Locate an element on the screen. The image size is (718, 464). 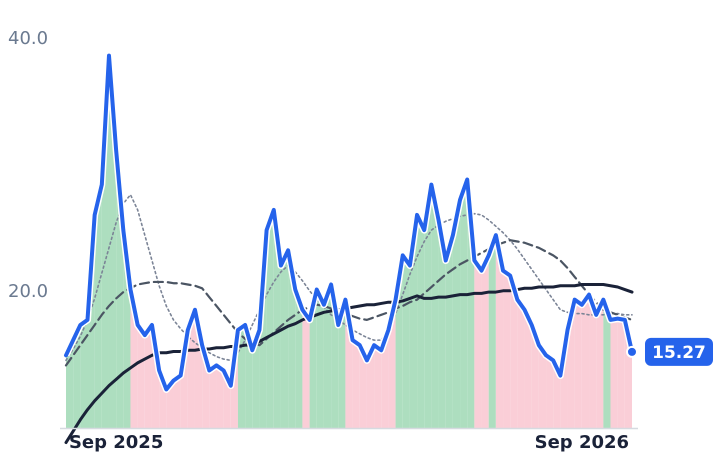
last-point is located at coordinates (632, 351).